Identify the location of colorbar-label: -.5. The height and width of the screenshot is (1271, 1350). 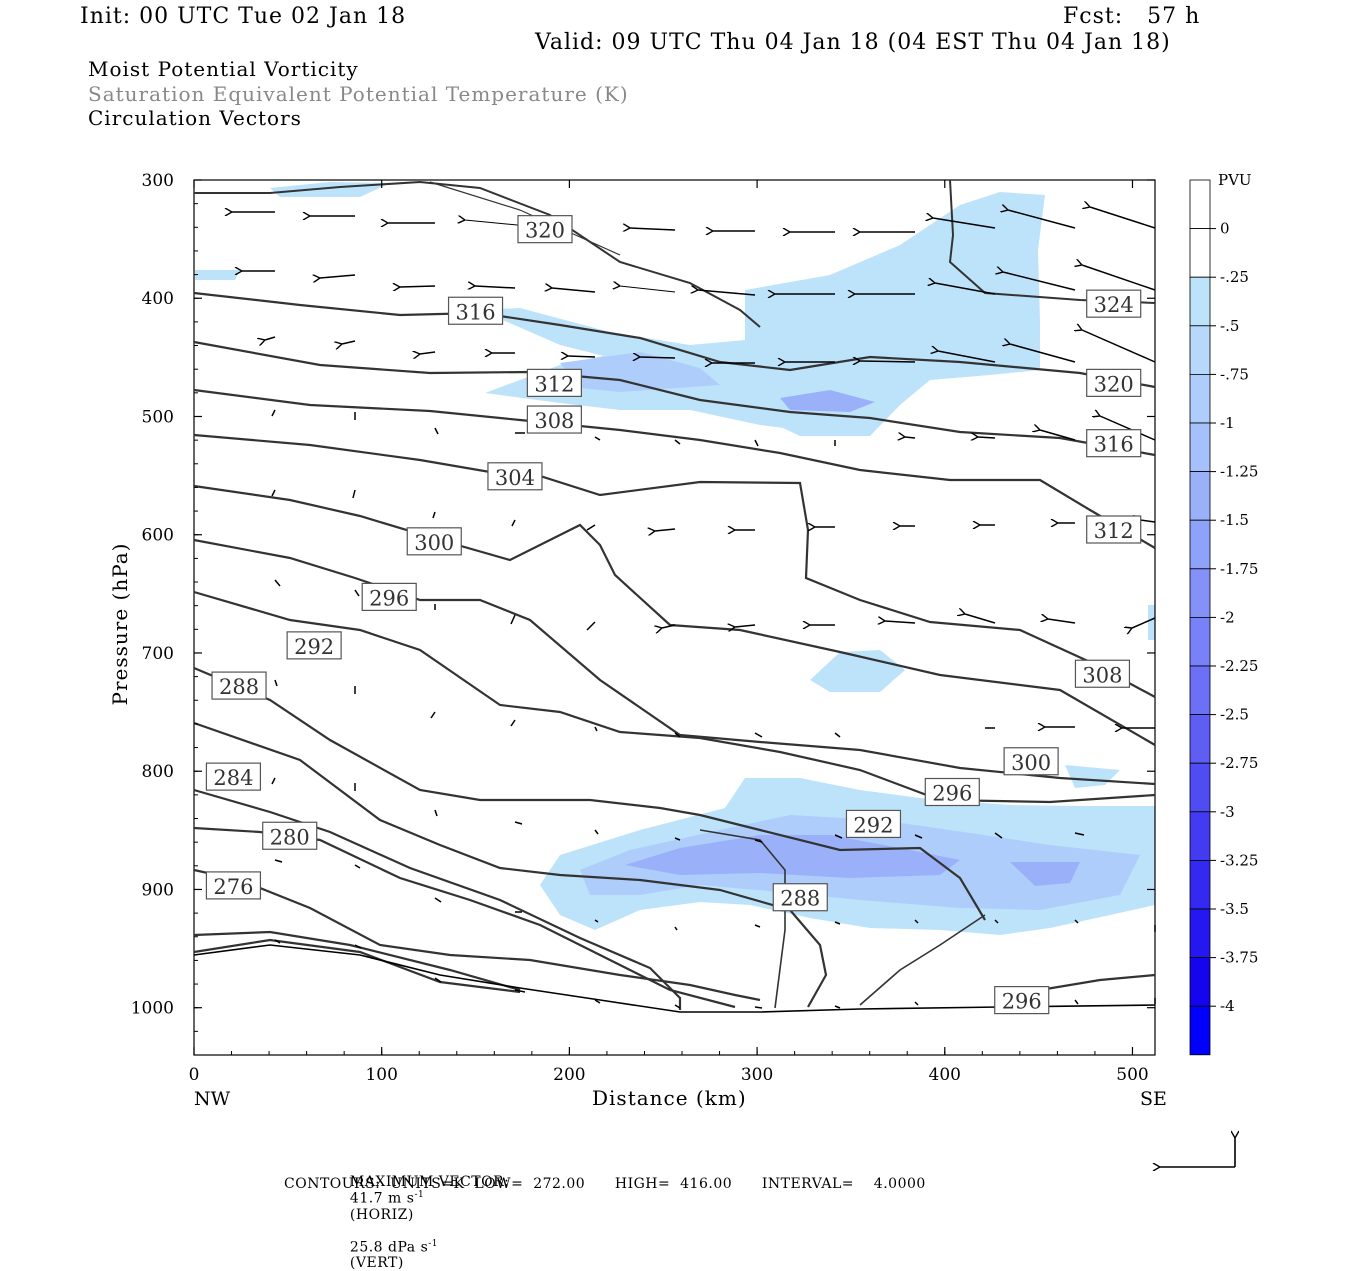
(1229, 326).